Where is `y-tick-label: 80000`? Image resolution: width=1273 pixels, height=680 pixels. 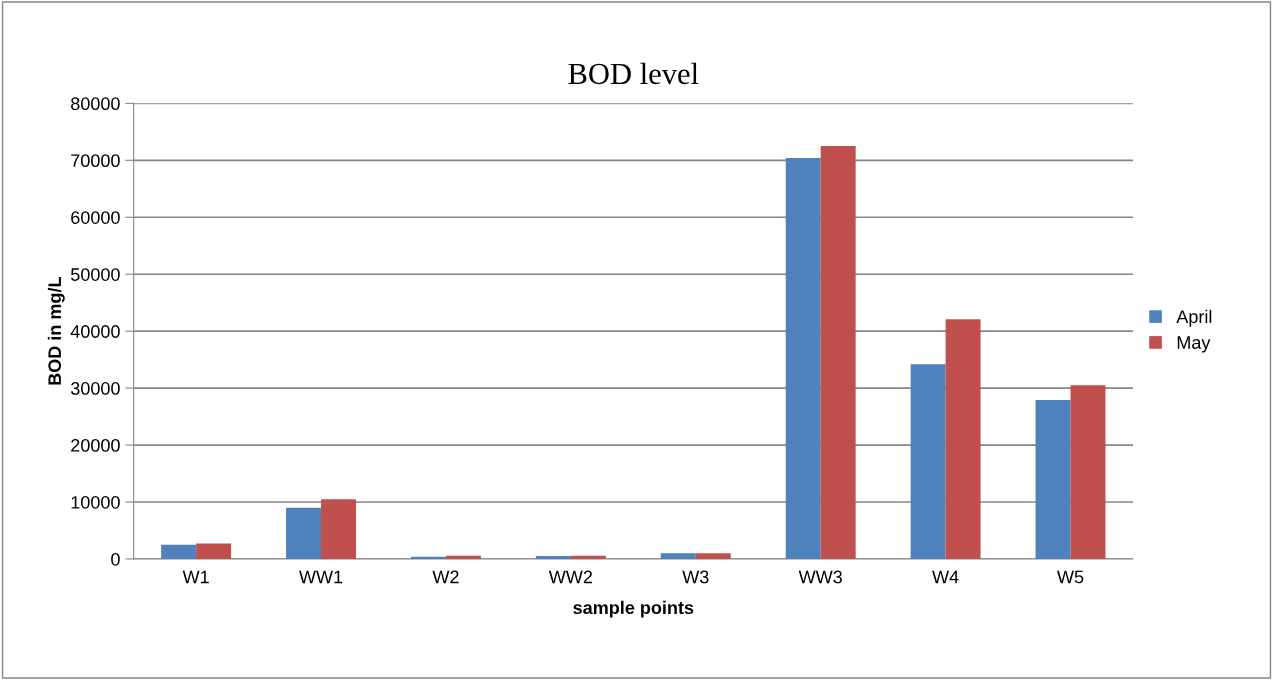 y-tick-label: 80000 is located at coordinates (95, 104).